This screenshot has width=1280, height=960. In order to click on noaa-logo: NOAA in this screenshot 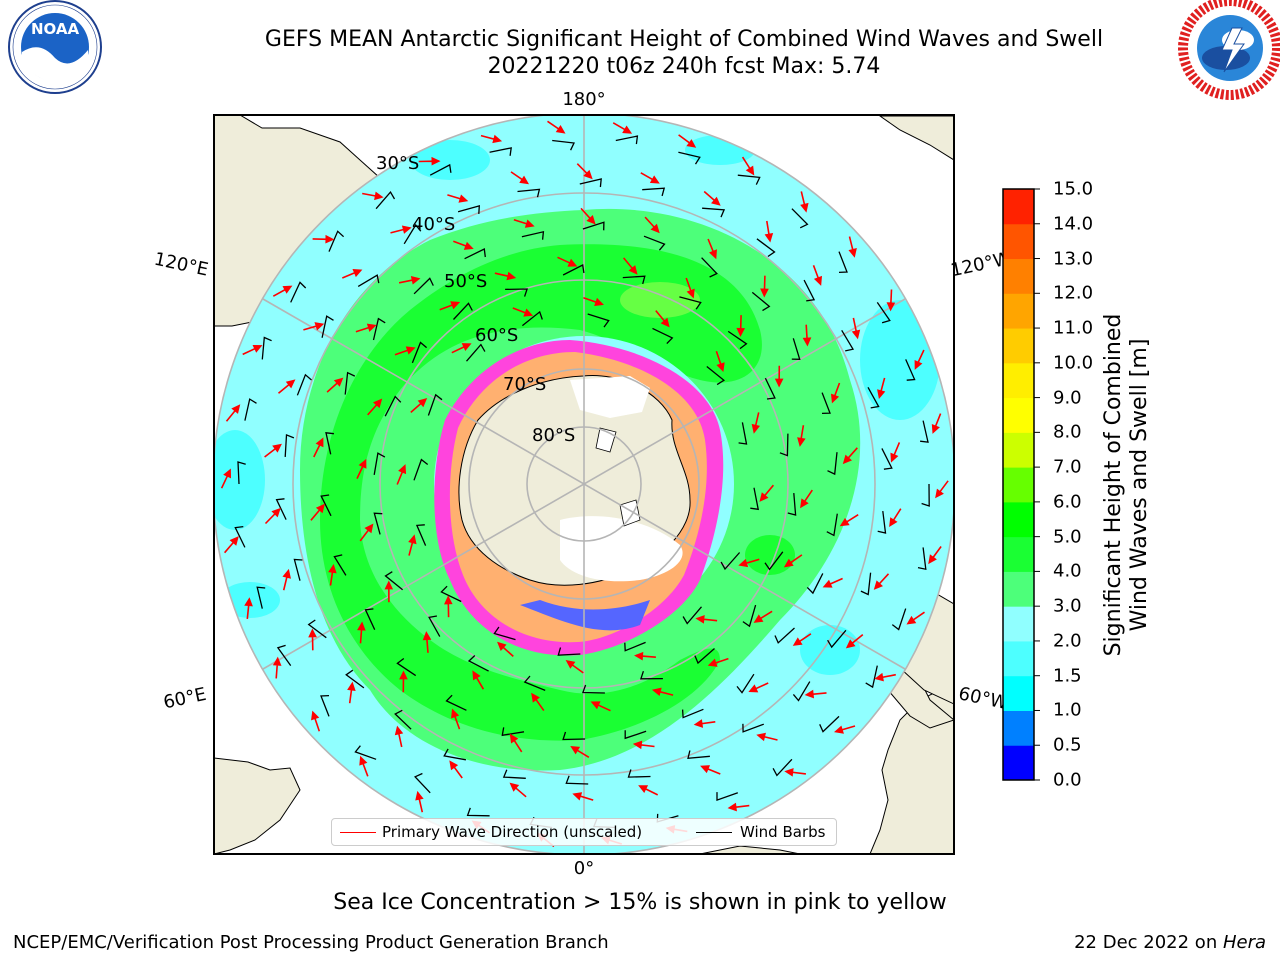, I will do `click(55, 47)`.